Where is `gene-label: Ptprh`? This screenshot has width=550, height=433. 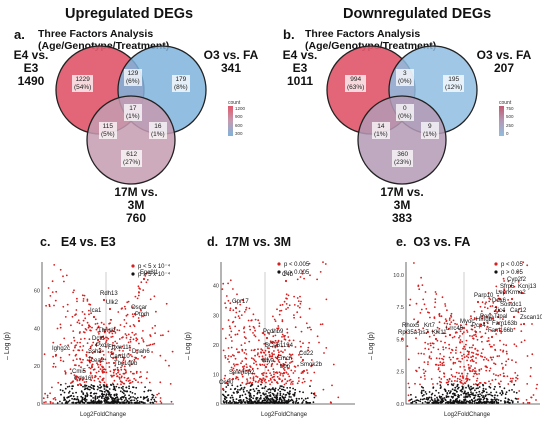
gene-label: Ptprh is located at coordinates (142, 315).